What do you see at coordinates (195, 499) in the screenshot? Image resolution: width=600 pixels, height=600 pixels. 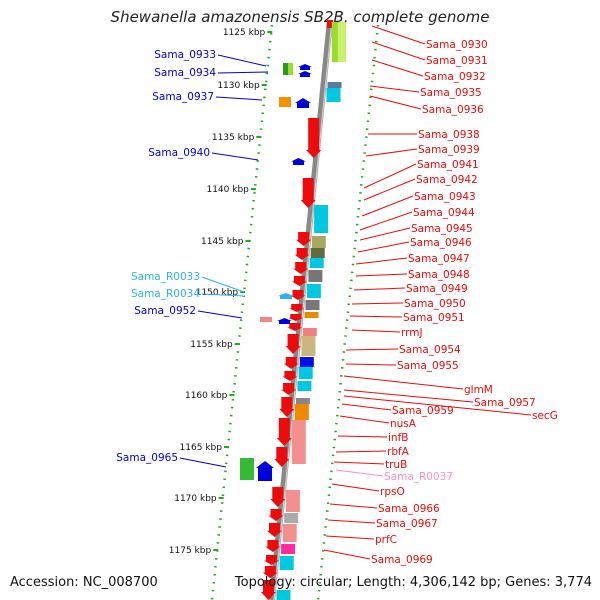 I see `ruler-label: 1170 kbp` at bounding box center [195, 499].